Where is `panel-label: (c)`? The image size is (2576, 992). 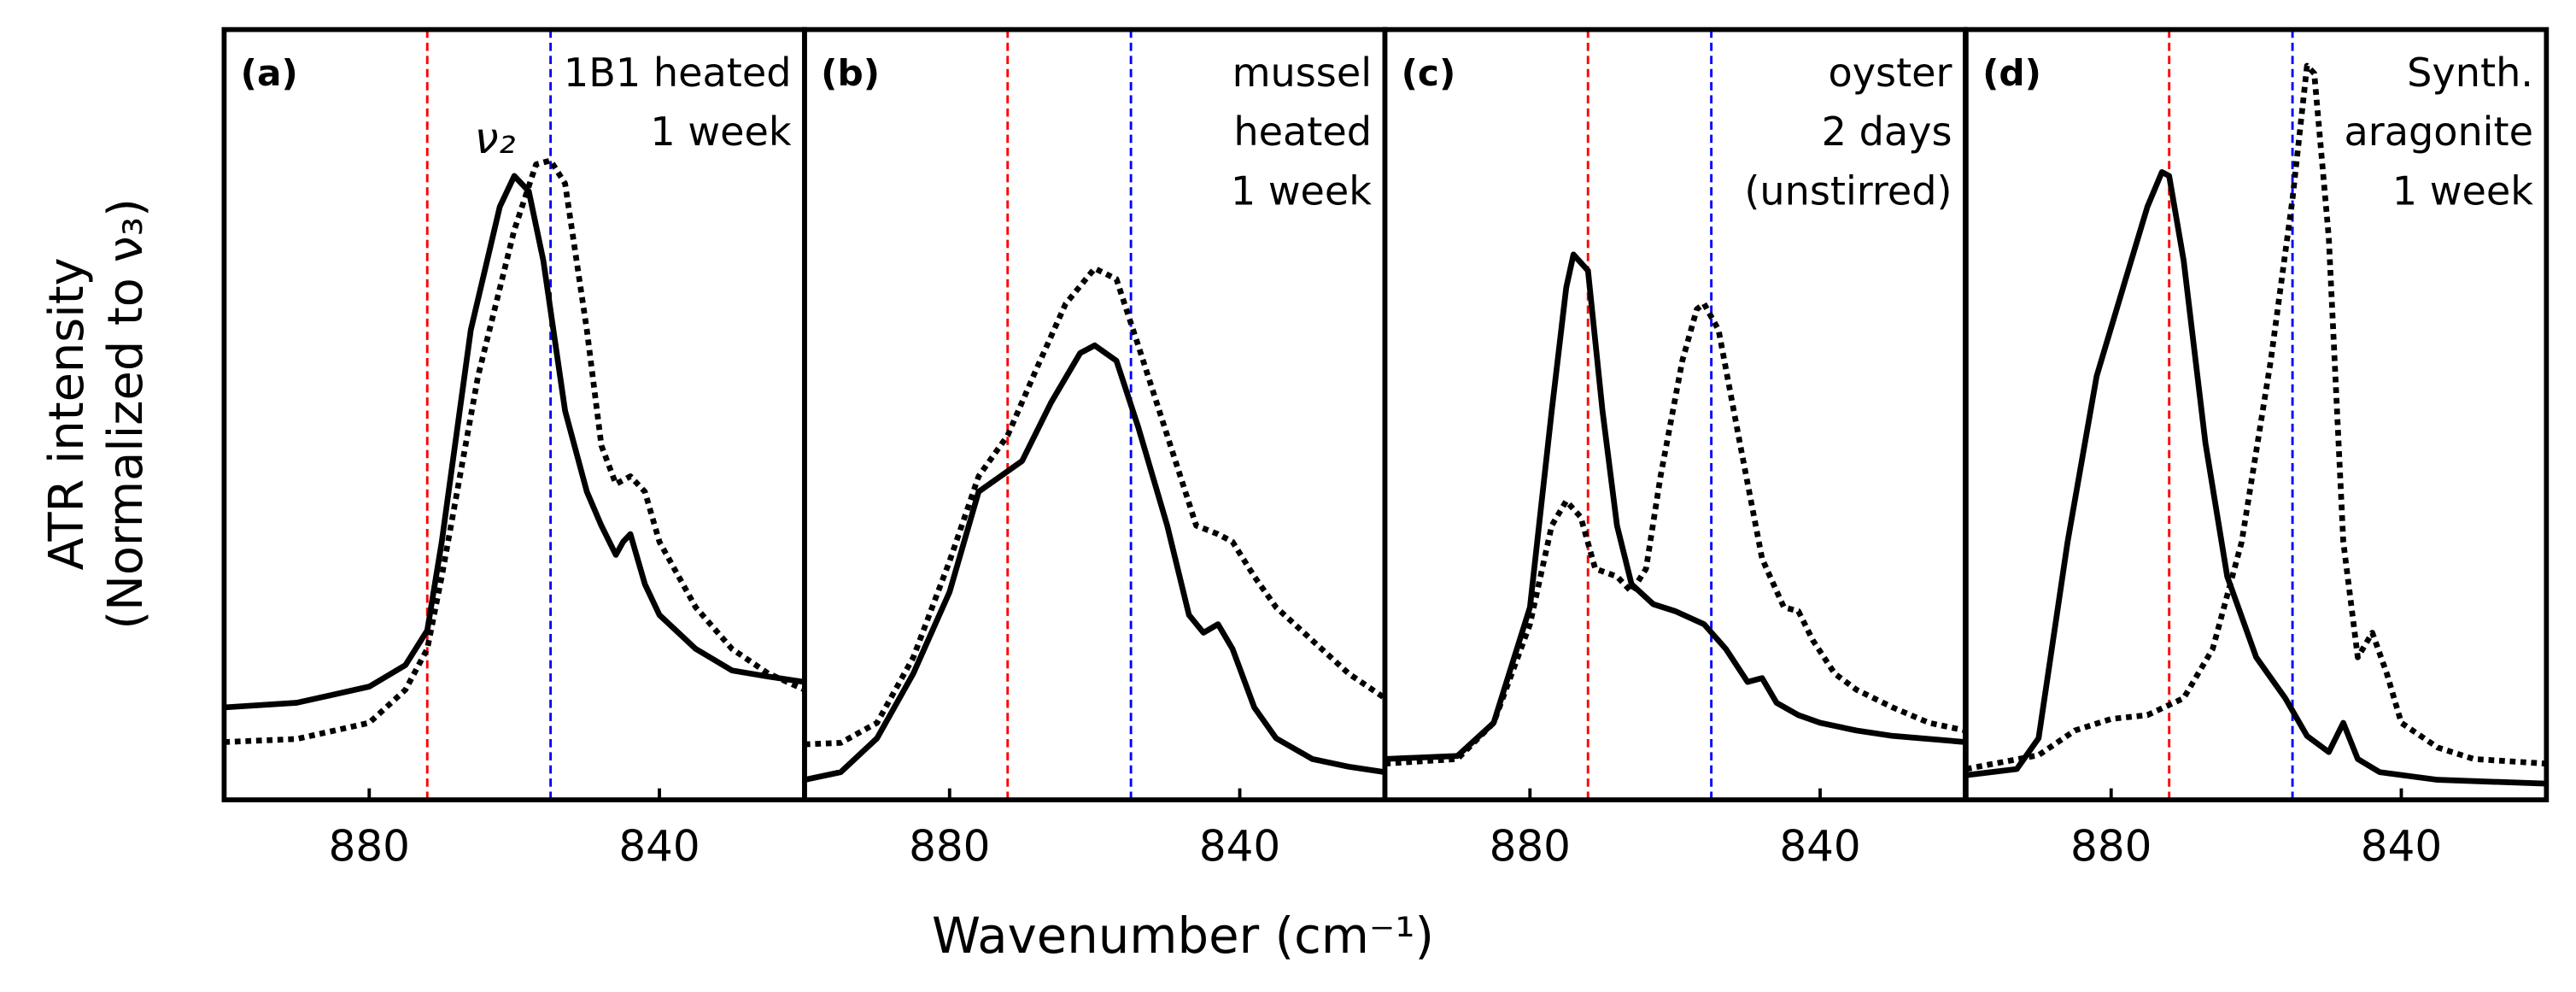 panel-label: (c) is located at coordinates (1429, 73).